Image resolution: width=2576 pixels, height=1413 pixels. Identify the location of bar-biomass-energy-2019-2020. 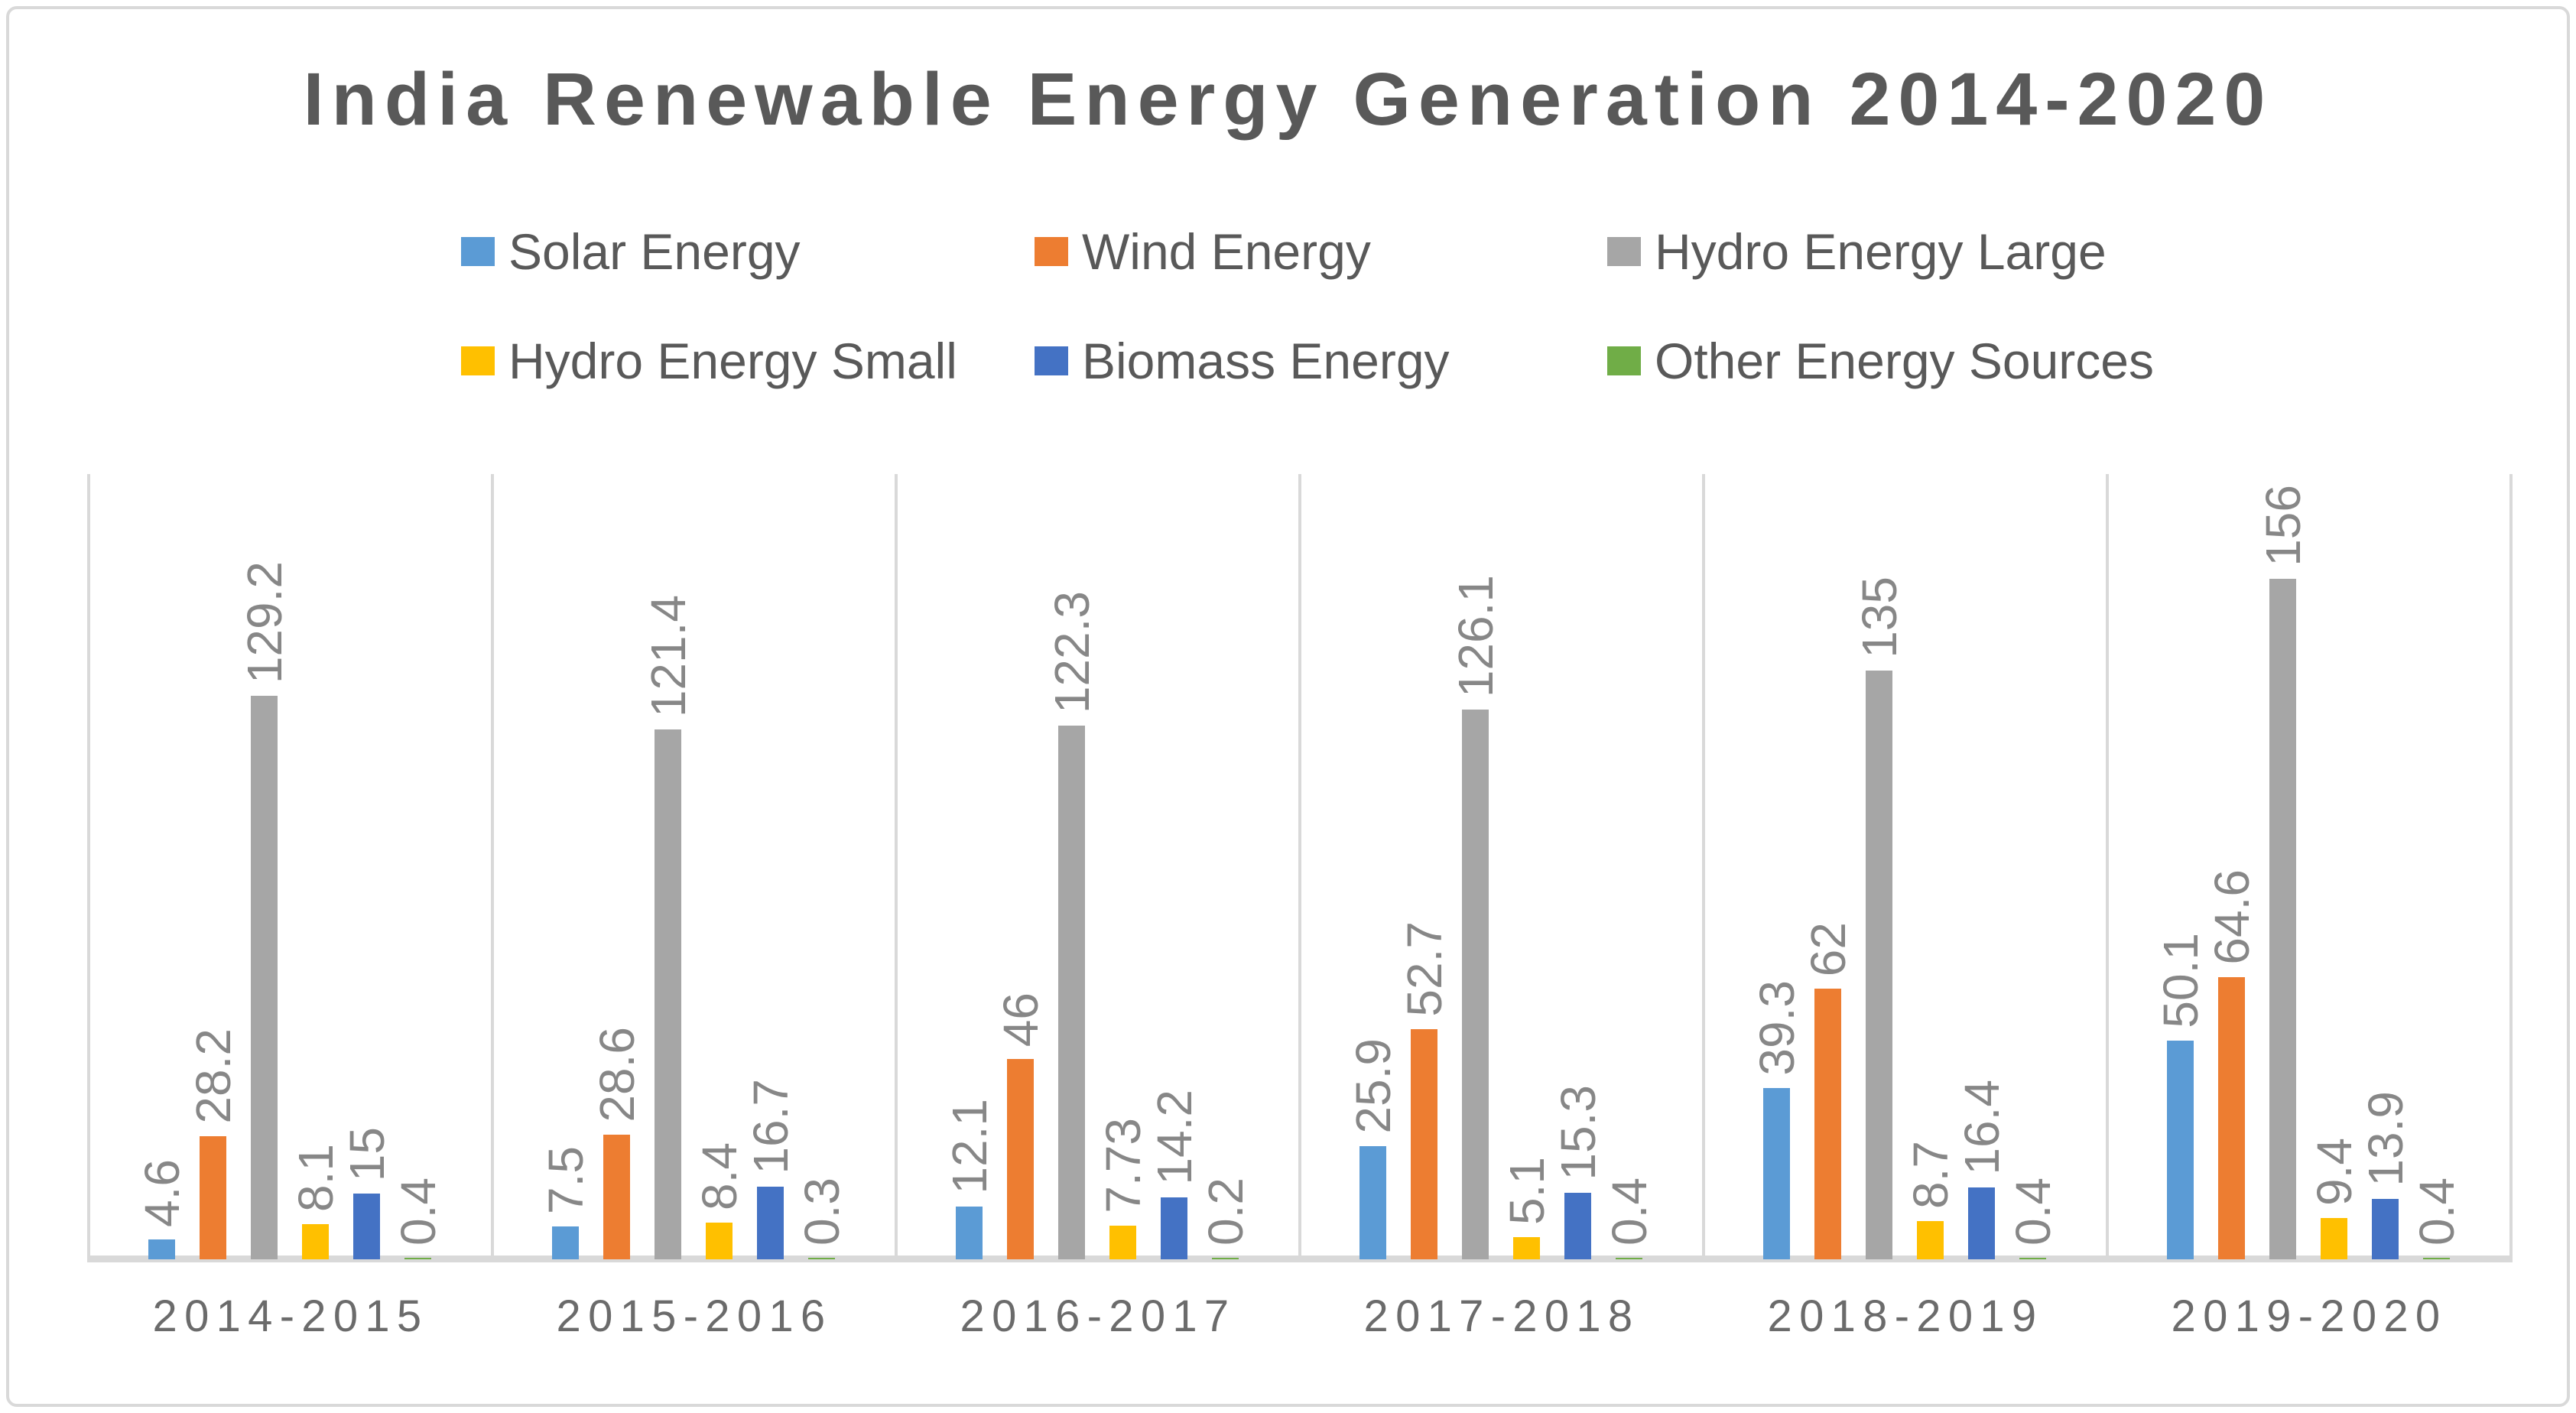
(2386, 1229).